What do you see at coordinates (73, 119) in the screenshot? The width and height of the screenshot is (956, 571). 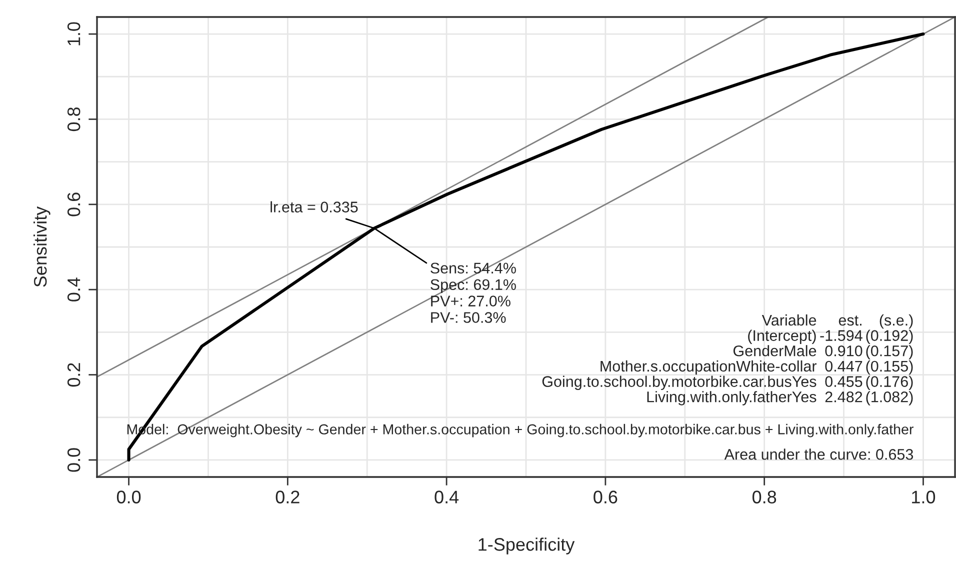 I see `y-tick-label: 0.8` at bounding box center [73, 119].